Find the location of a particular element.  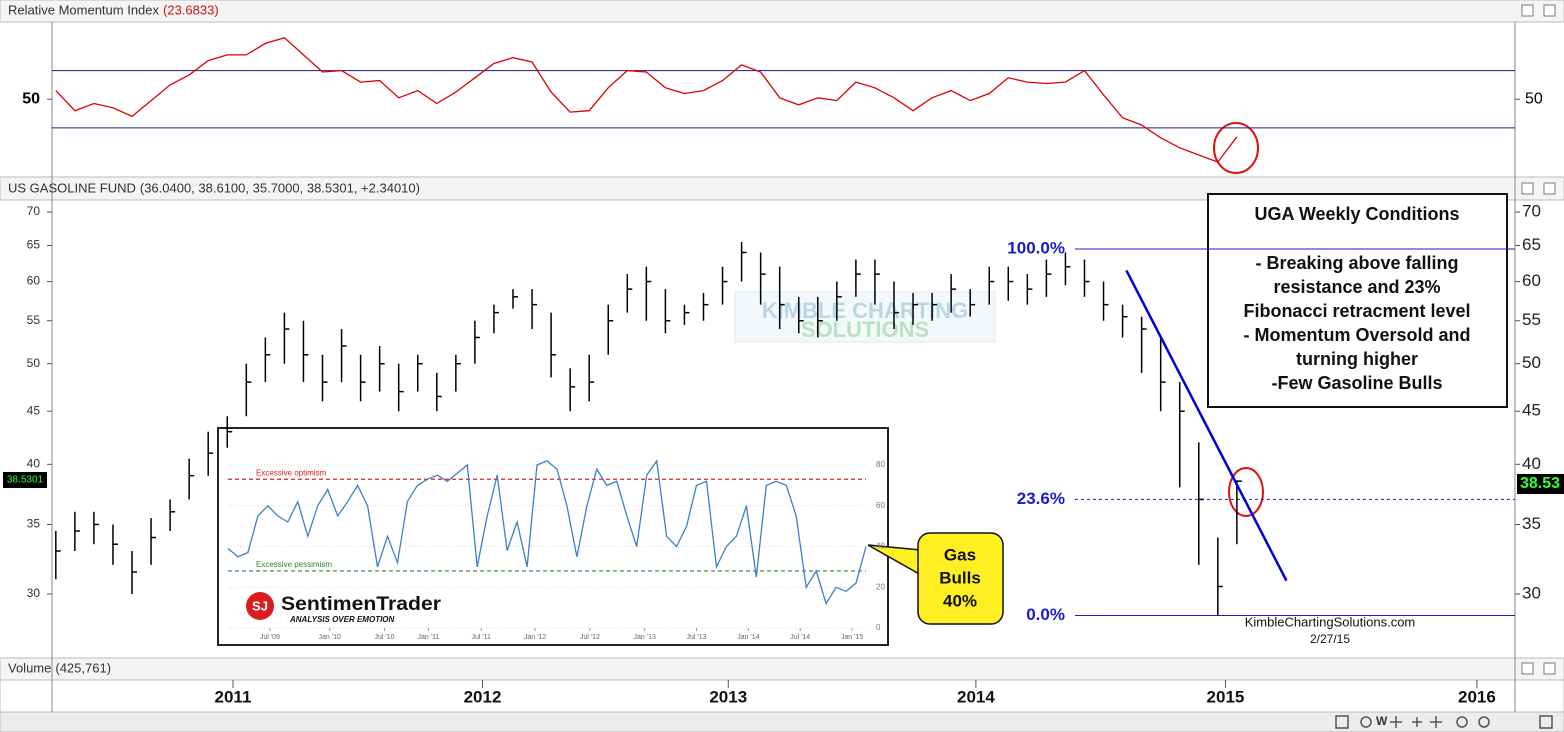

x-tick-label: Jan '15 is located at coordinates (852, 637).